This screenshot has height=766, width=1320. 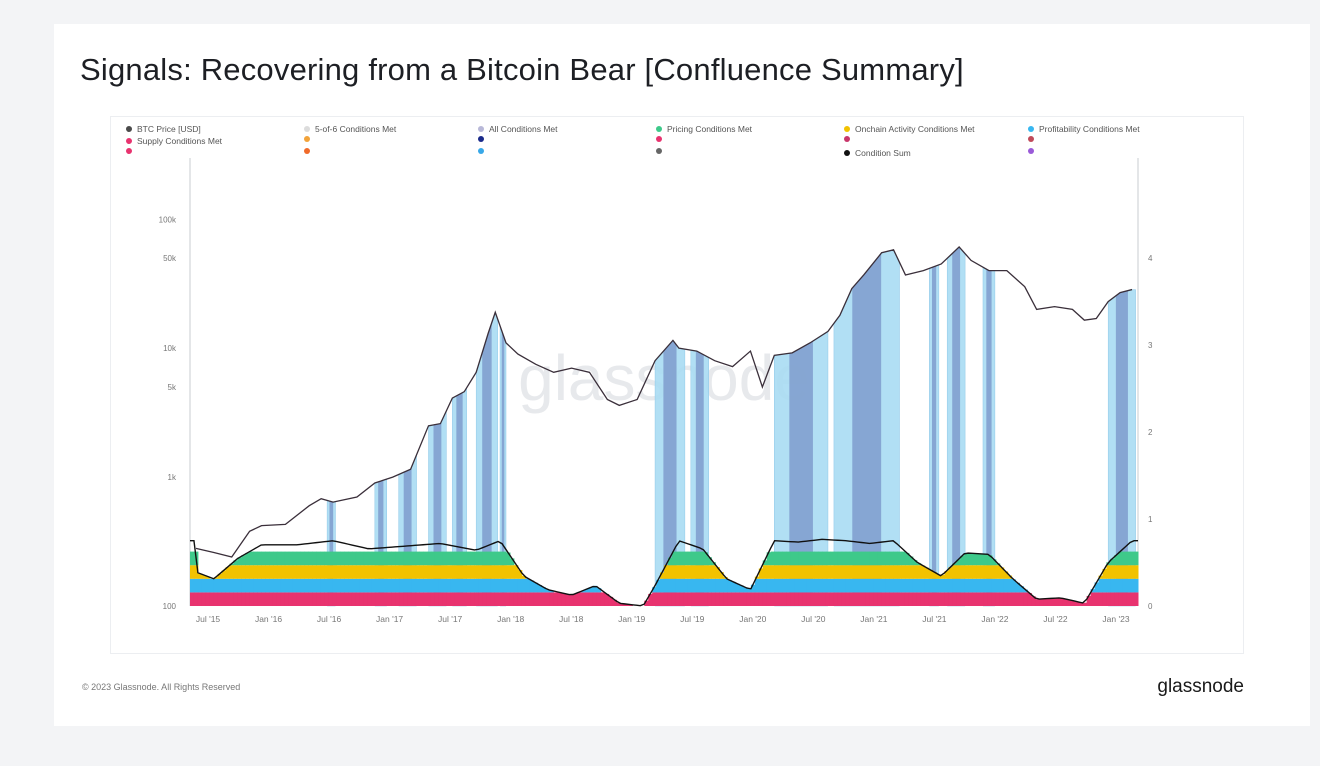 What do you see at coordinates (1084, 129) in the screenshot?
I see `legend-item: Profitability Conditions Met` at bounding box center [1084, 129].